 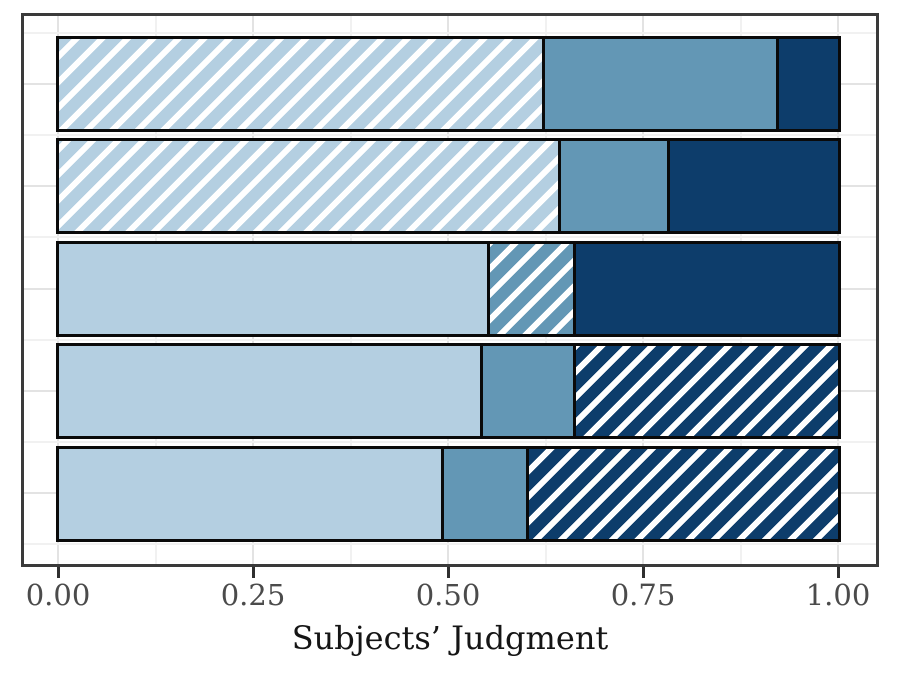 What do you see at coordinates (838, 595) in the screenshot?
I see `x-tick-label: 1.00` at bounding box center [838, 595].